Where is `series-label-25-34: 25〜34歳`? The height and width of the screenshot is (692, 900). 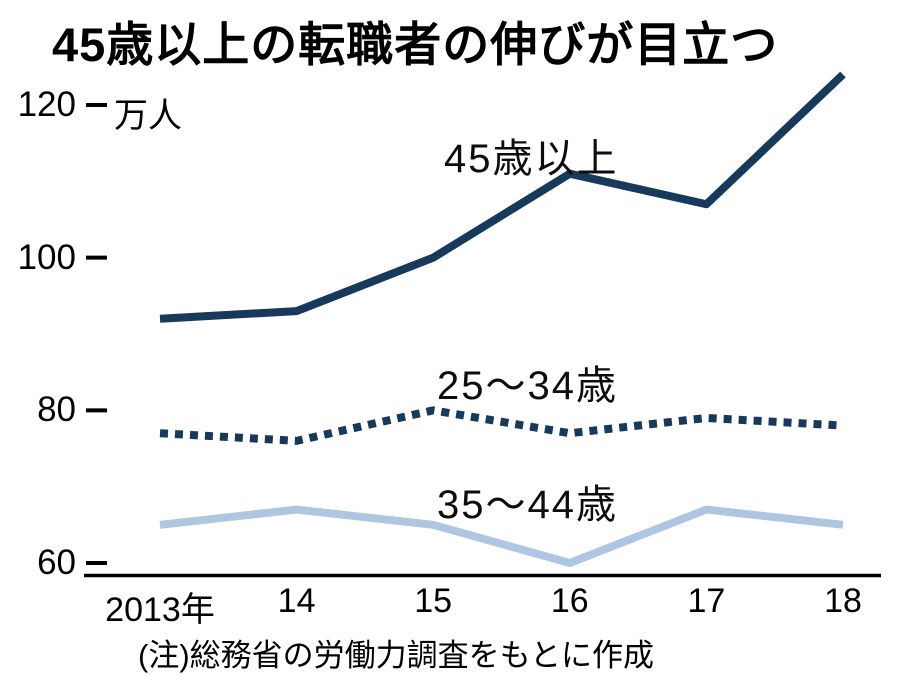
series-label-25-34: 25〜34歳 is located at coordinates (527, 386).